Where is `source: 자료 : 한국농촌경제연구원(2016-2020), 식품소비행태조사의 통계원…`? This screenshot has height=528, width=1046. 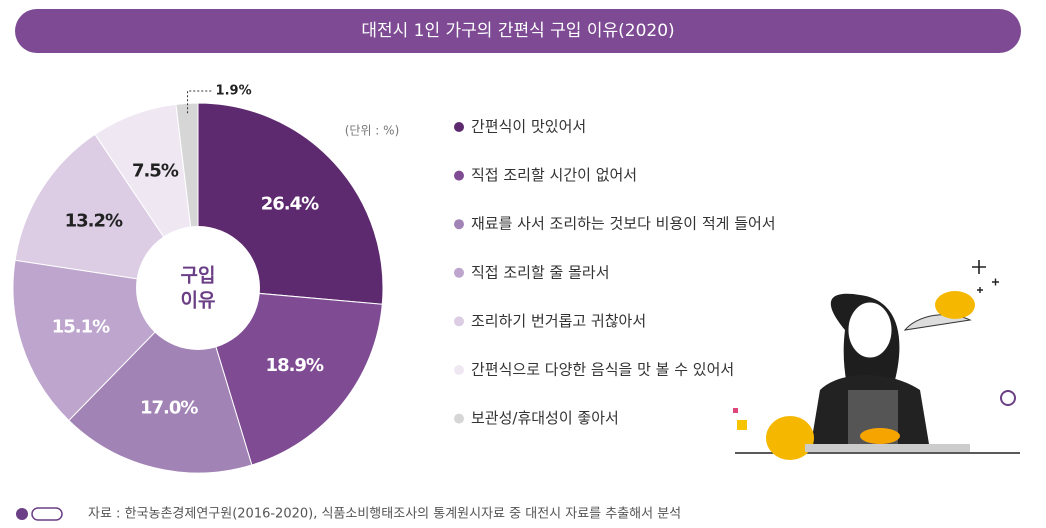
source: 자료 : 한국농촌경제연구원(2016-2020), 식품소비행태조사의 통계원… is located at coordinates (384, 514).